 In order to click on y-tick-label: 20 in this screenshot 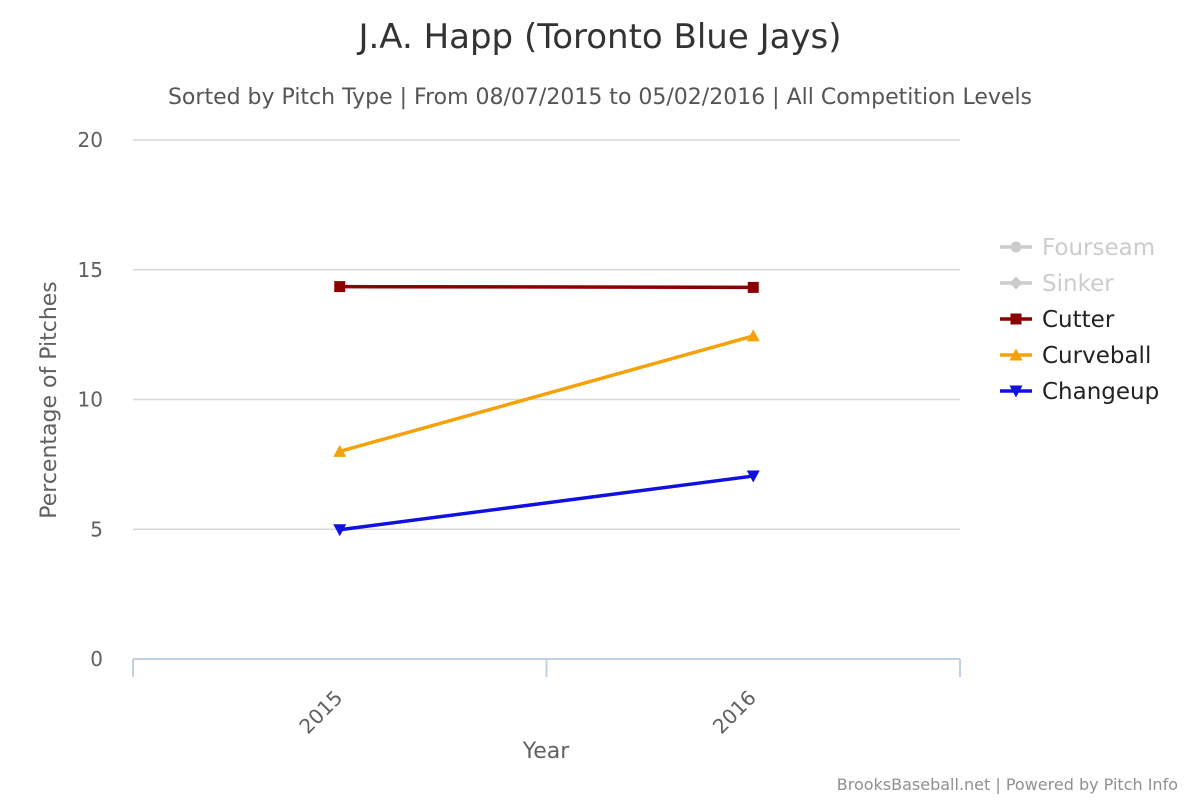, I will do `click(90, 140)`.